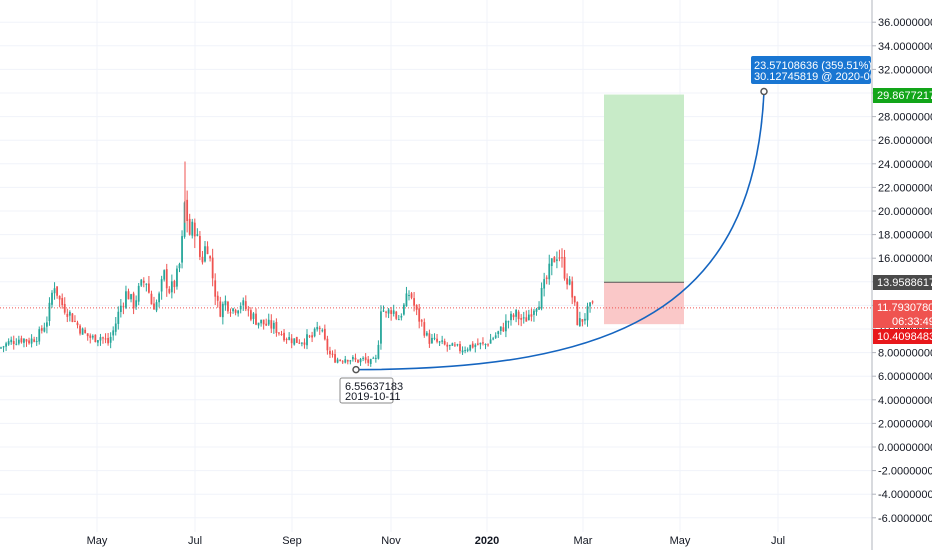 The image size is (932, 550). Describe the element at coordinates (905, 448) in the screenshot. I see `ytick-label: 0.00000000` at that location.